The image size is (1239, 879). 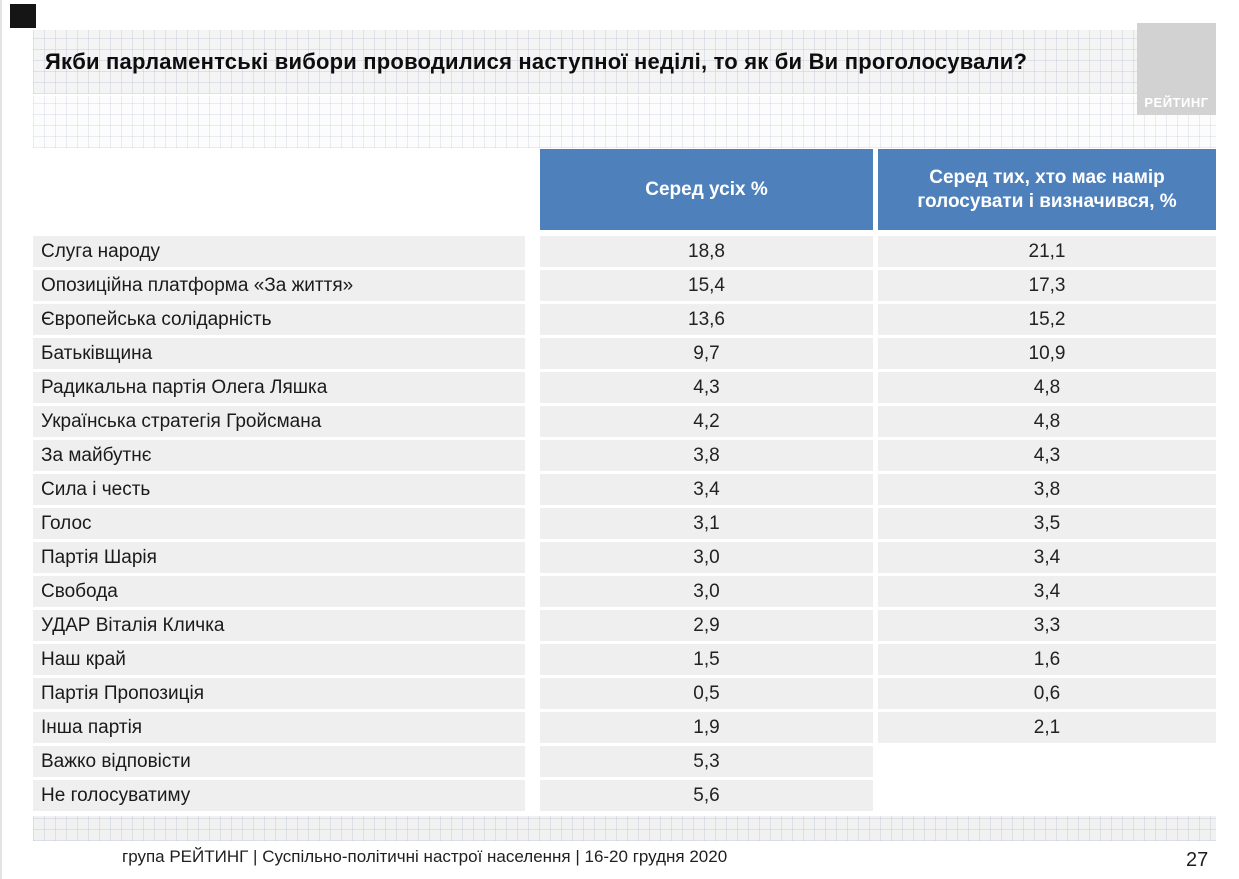 What do you see at coordinates (279, 659) in the screenshot?
I see `party-label-cell: Наш край` at bounding box center [279, 659].